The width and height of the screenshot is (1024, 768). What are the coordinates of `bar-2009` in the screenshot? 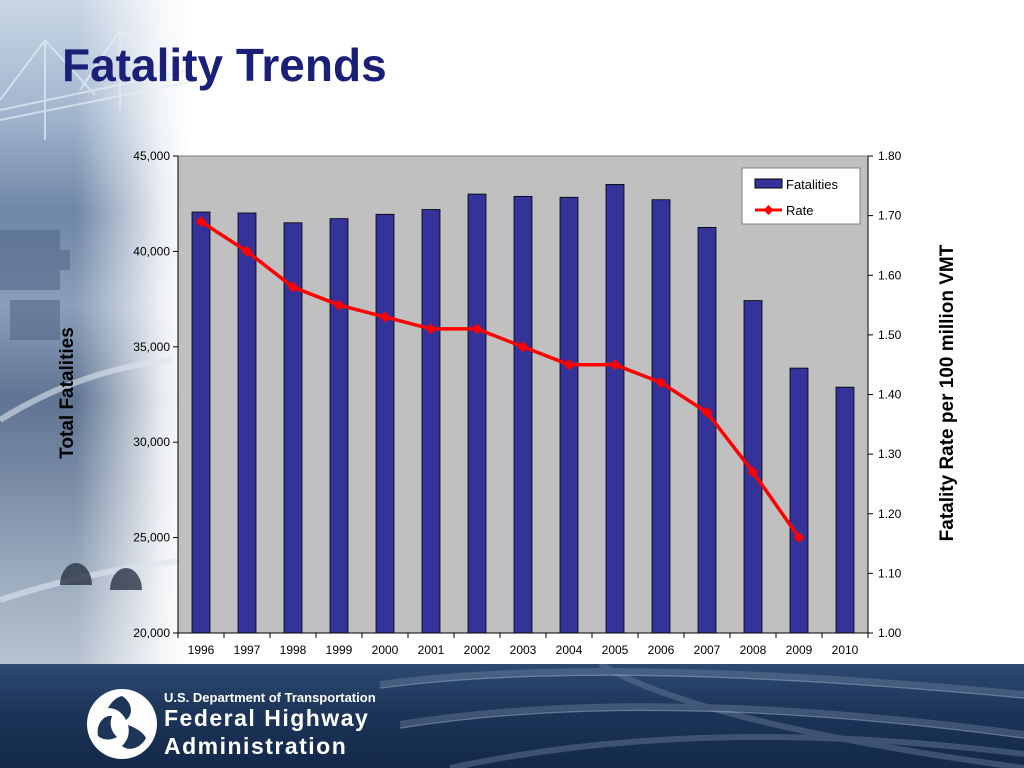 It's located at (799, 500).